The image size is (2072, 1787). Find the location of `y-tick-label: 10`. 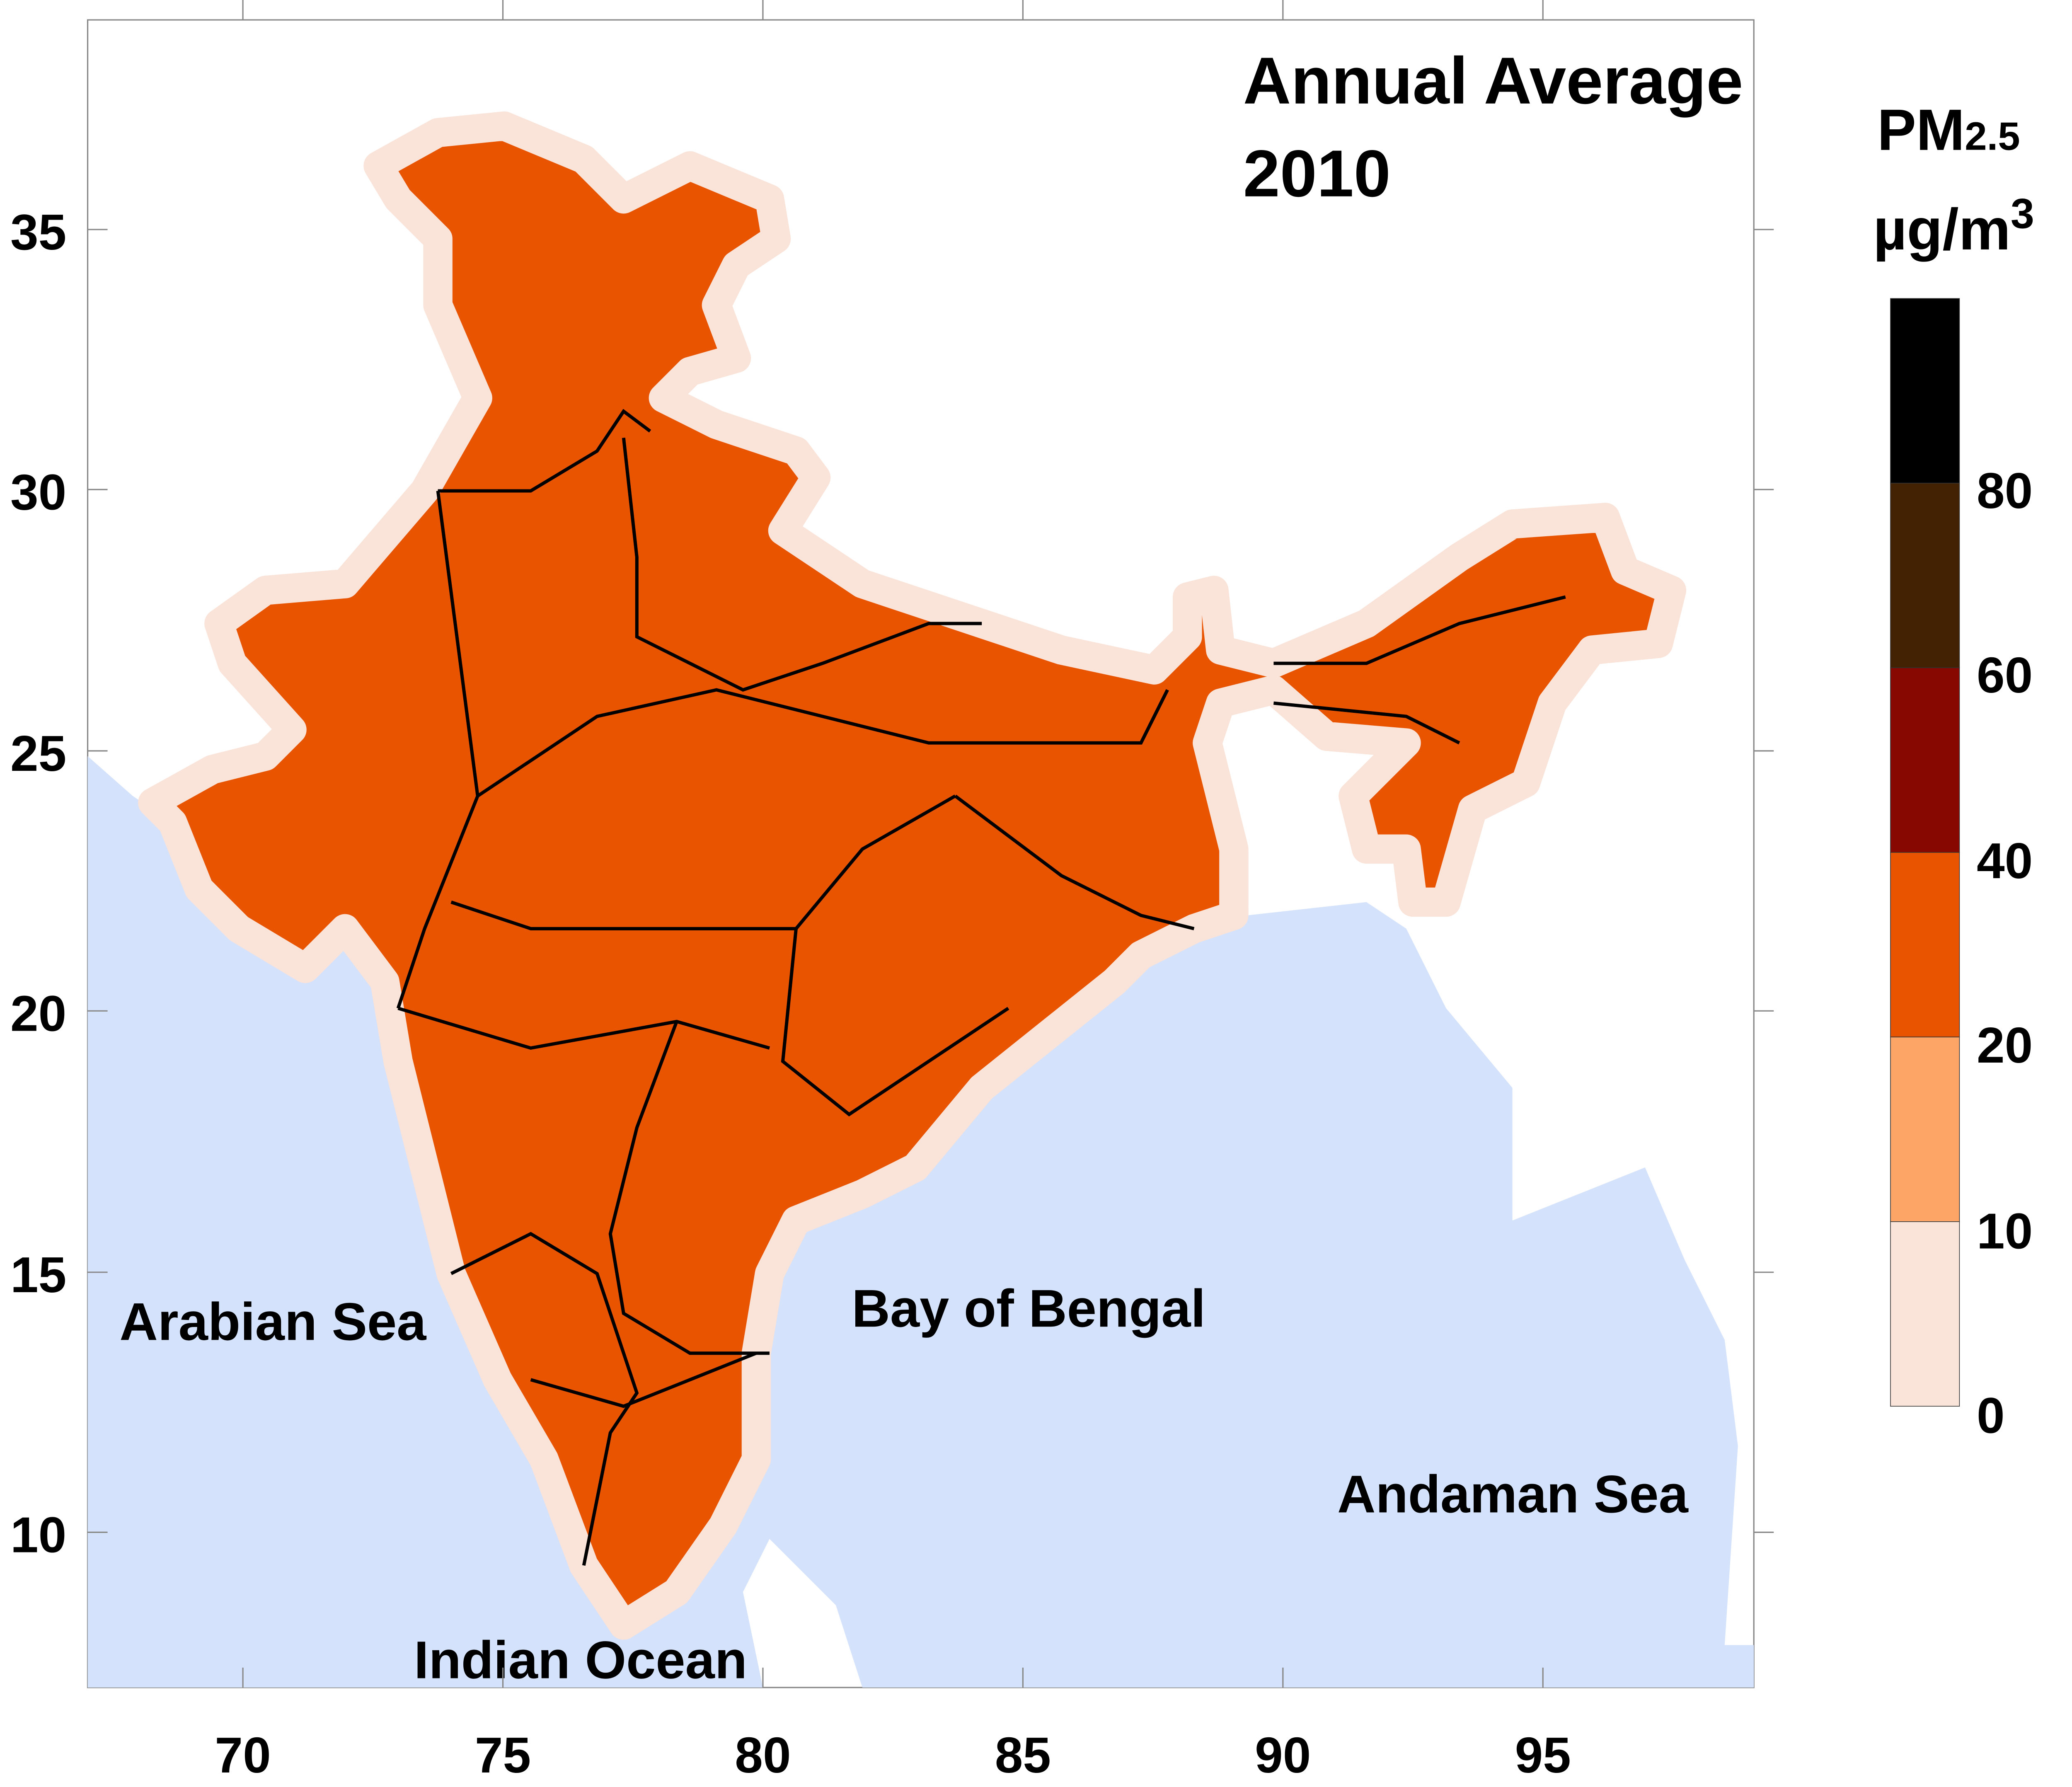

y-tick-label: 10 is located at coordinates (38, 1534).